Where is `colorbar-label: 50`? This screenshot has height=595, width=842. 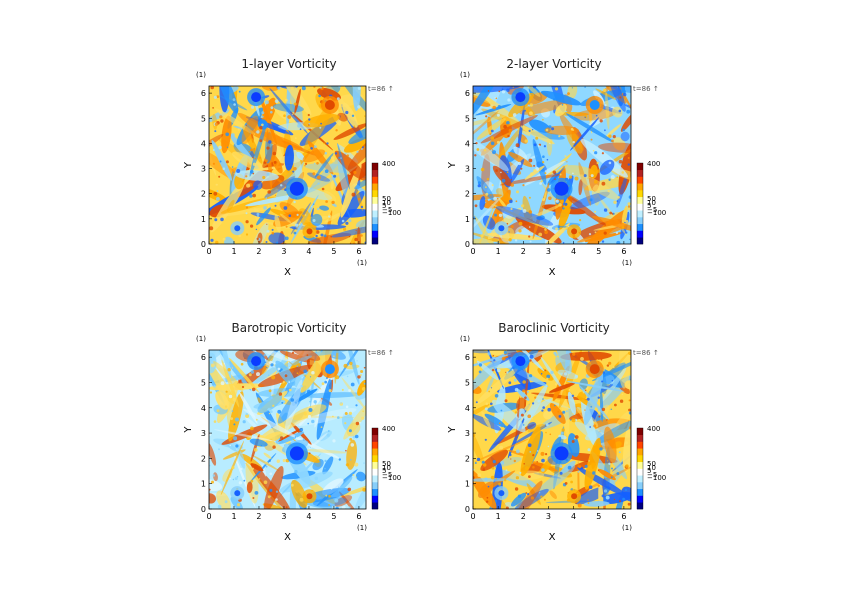
colorbar-label: 50 is located at coordinates (651, 199).